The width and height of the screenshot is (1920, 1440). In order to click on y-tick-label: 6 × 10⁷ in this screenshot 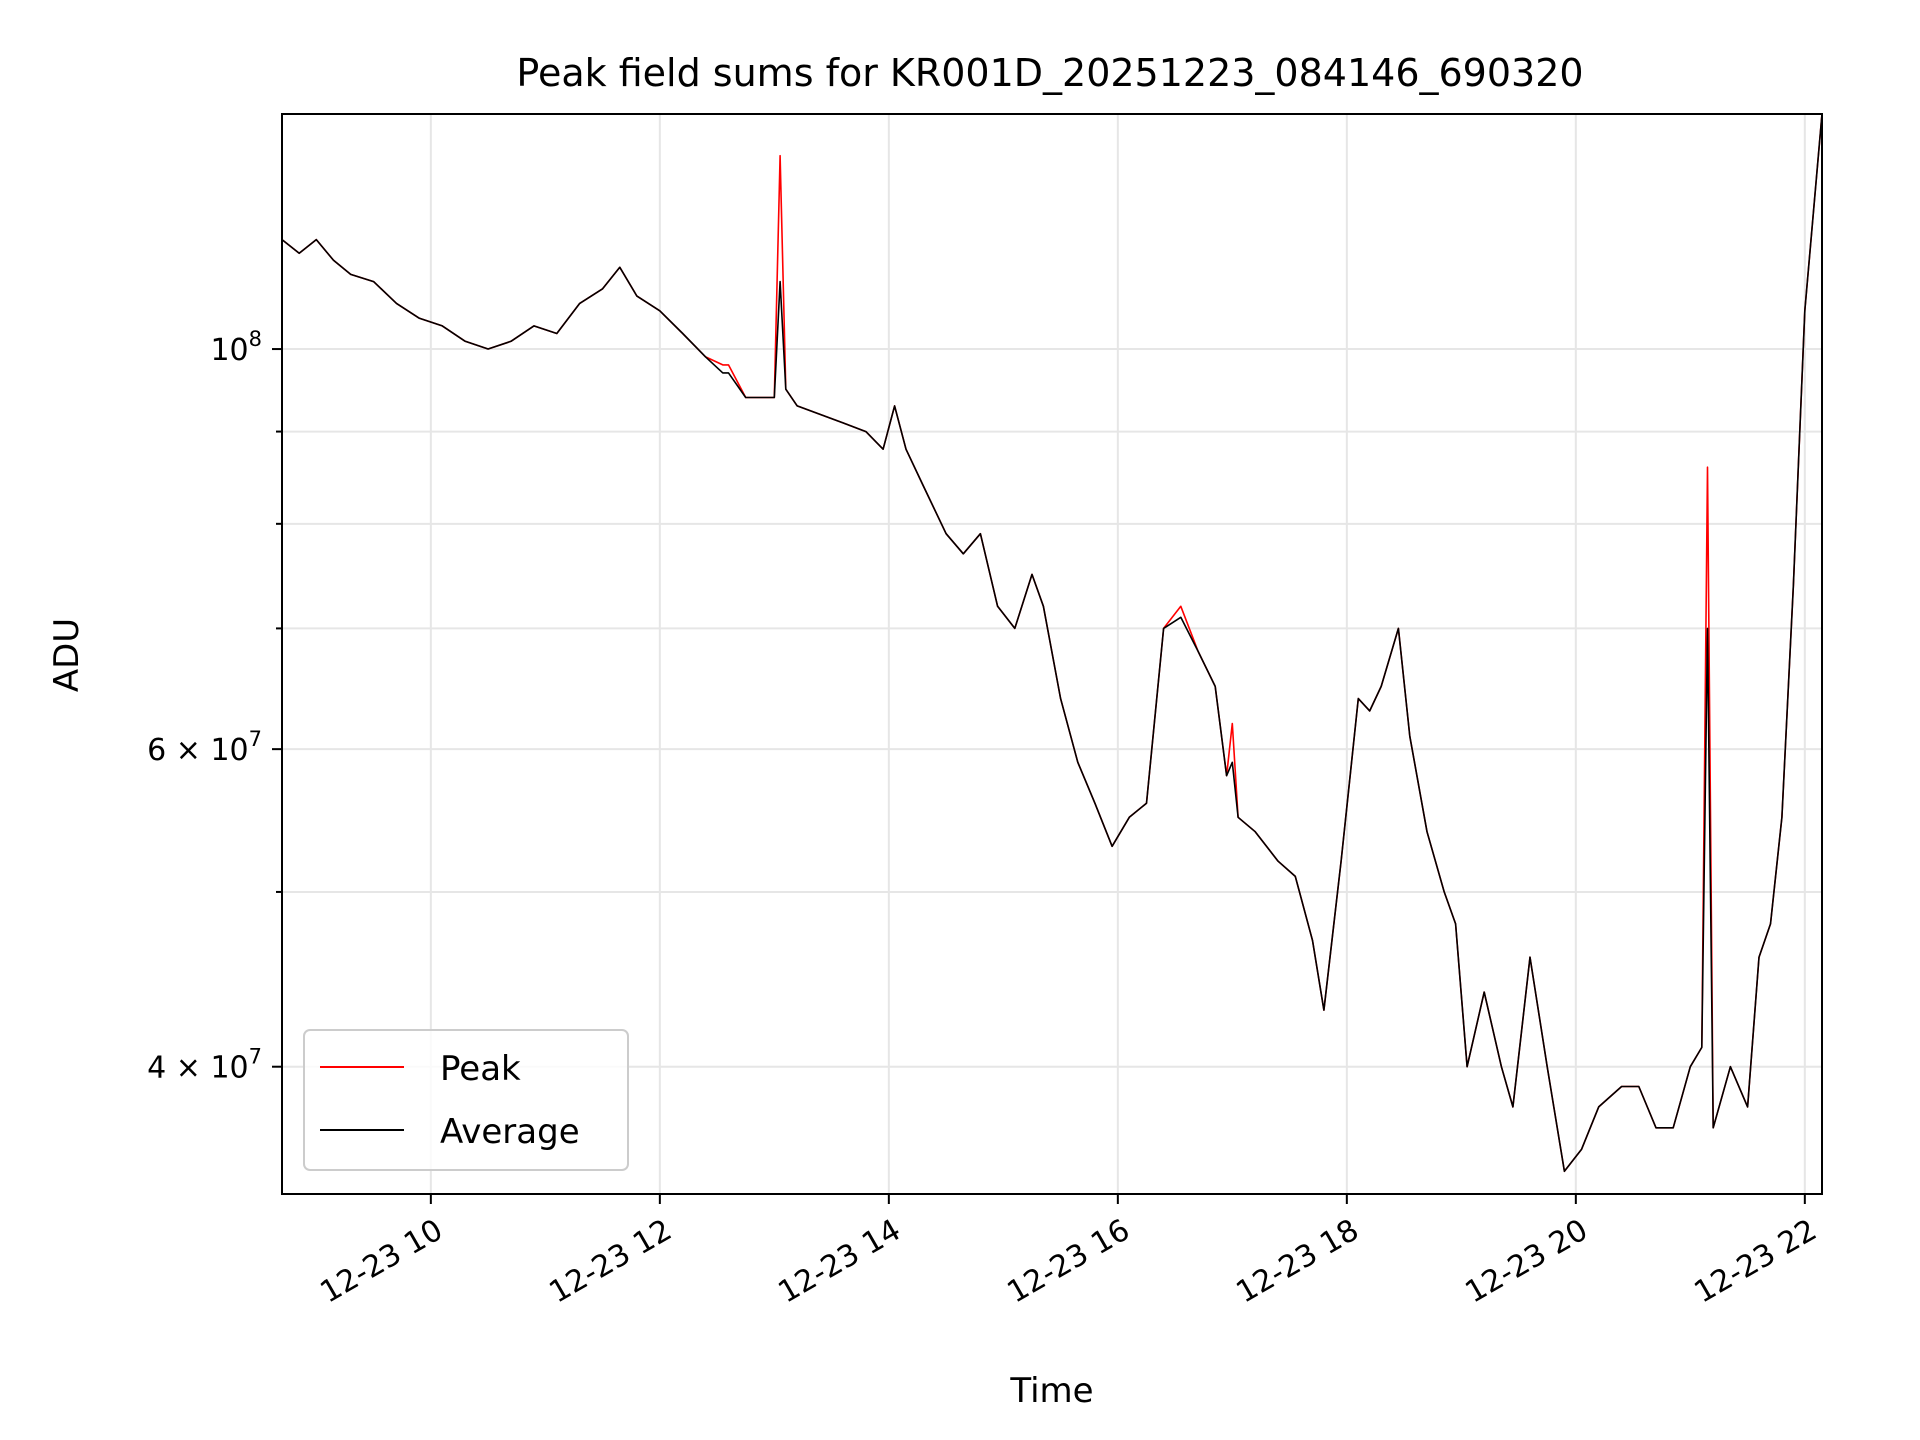, I will do `click(204, 747)`.